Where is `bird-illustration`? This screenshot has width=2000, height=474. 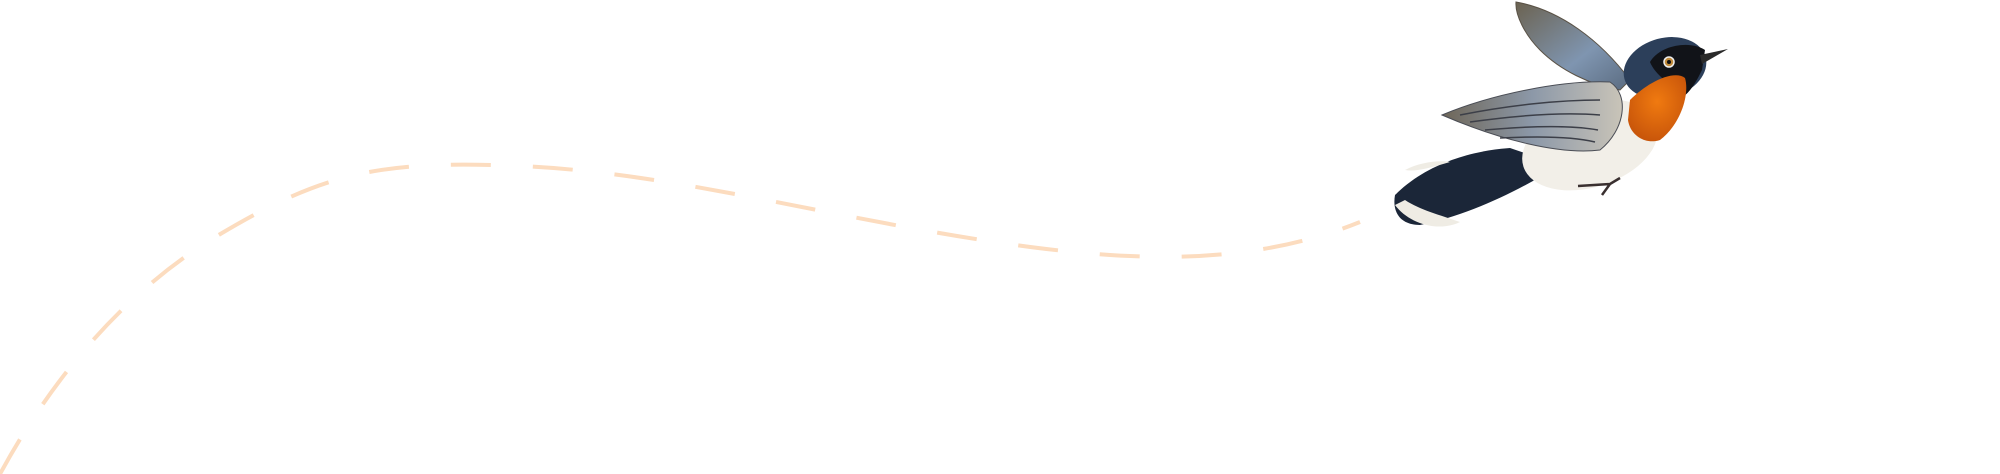
bird-illustration is located at coordinates (1561, 114).